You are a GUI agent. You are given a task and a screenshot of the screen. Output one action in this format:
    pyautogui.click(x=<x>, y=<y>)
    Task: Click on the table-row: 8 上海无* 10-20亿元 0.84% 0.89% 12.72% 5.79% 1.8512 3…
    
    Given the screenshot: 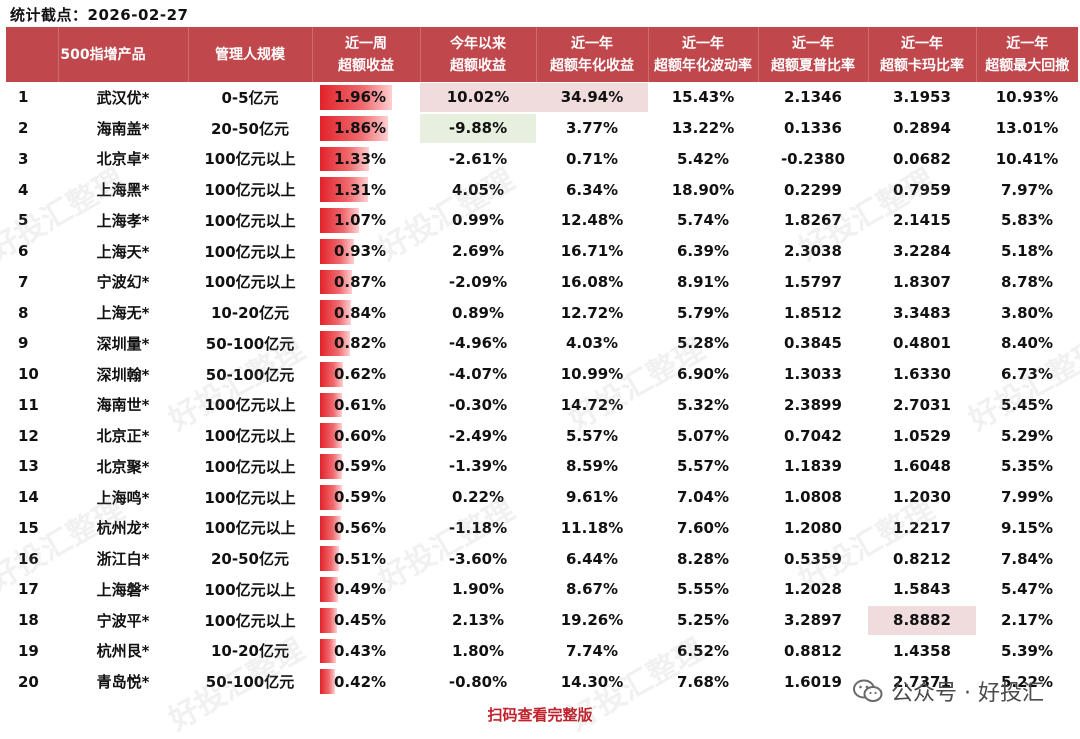 What is the action you would take?
    pyautogui.click(x=542, y=312)
    